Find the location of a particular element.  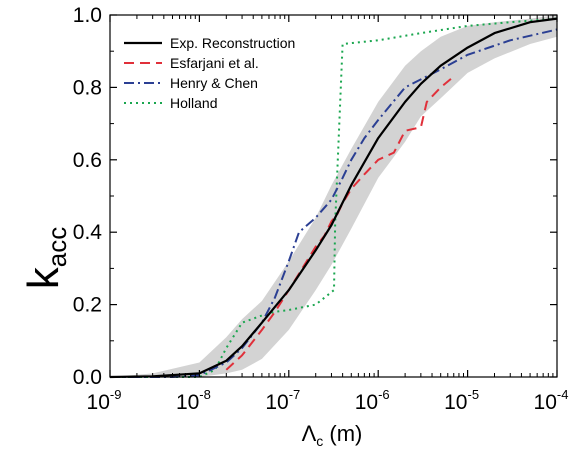

x-tick-exponent: -4 is located at coordinates (563, 394).